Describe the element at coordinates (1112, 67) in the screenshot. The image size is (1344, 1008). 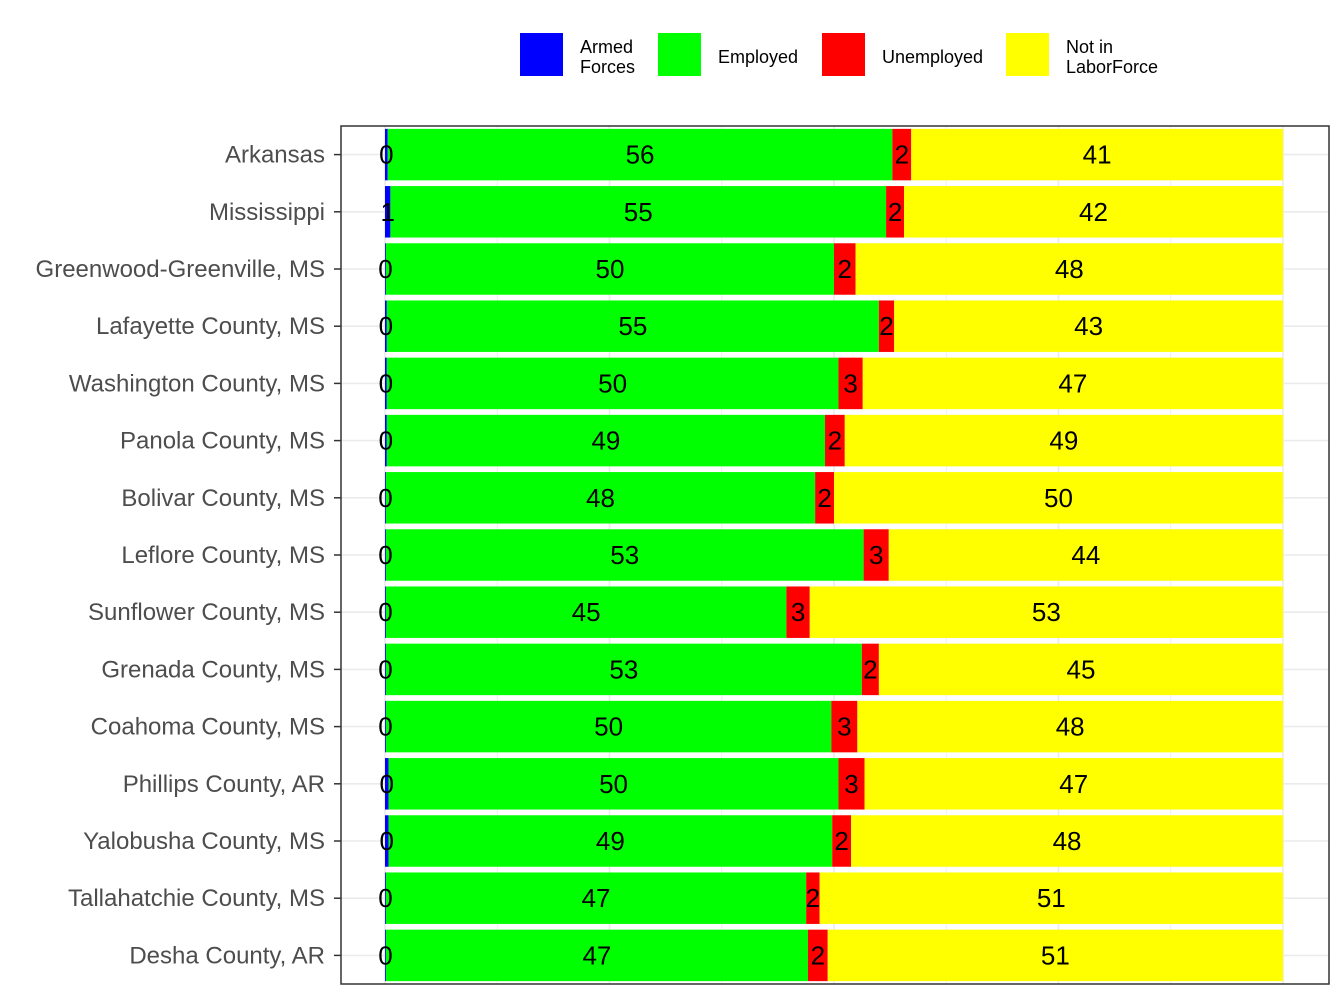
I see `legend-label-line: LaborForce` at that location.